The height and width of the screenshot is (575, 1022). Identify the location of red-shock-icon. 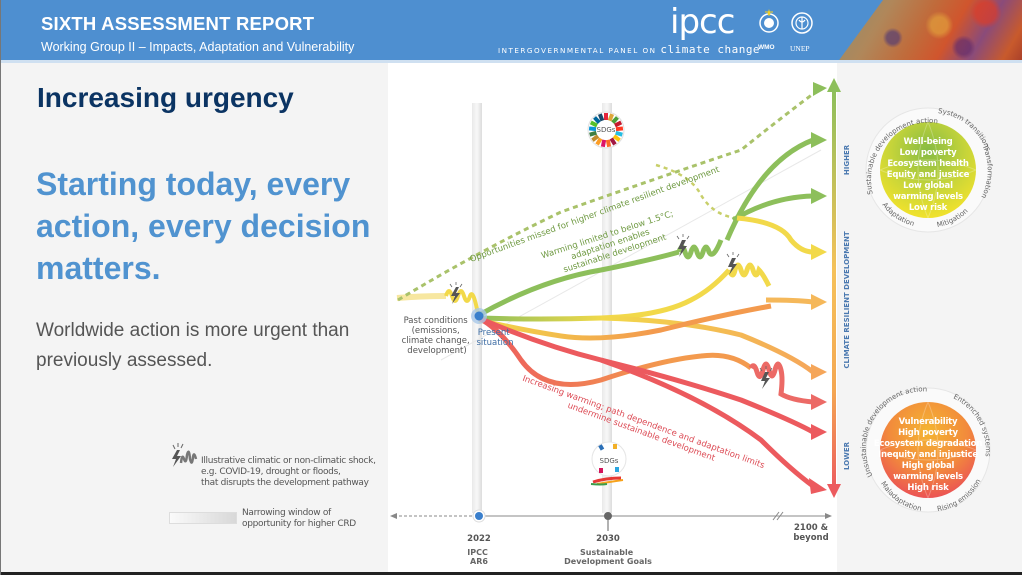
(766, 377).